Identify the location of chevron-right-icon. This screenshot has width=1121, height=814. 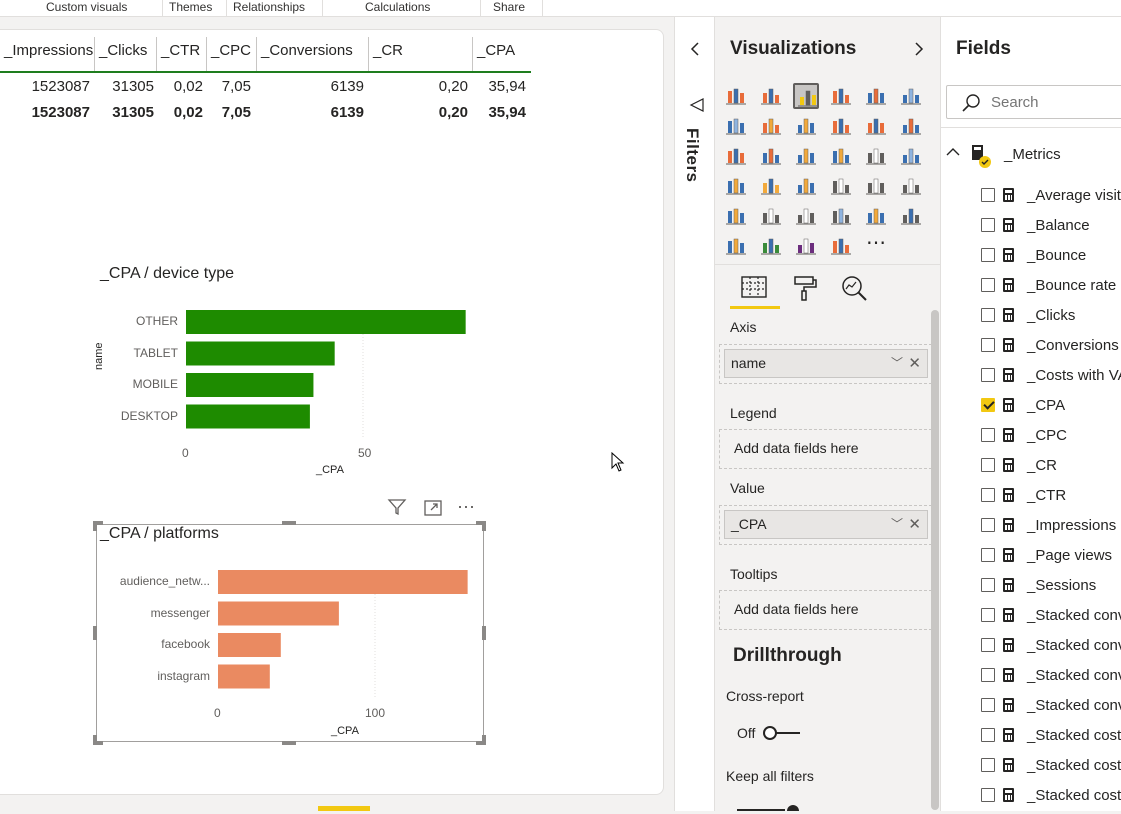
(919, 49).